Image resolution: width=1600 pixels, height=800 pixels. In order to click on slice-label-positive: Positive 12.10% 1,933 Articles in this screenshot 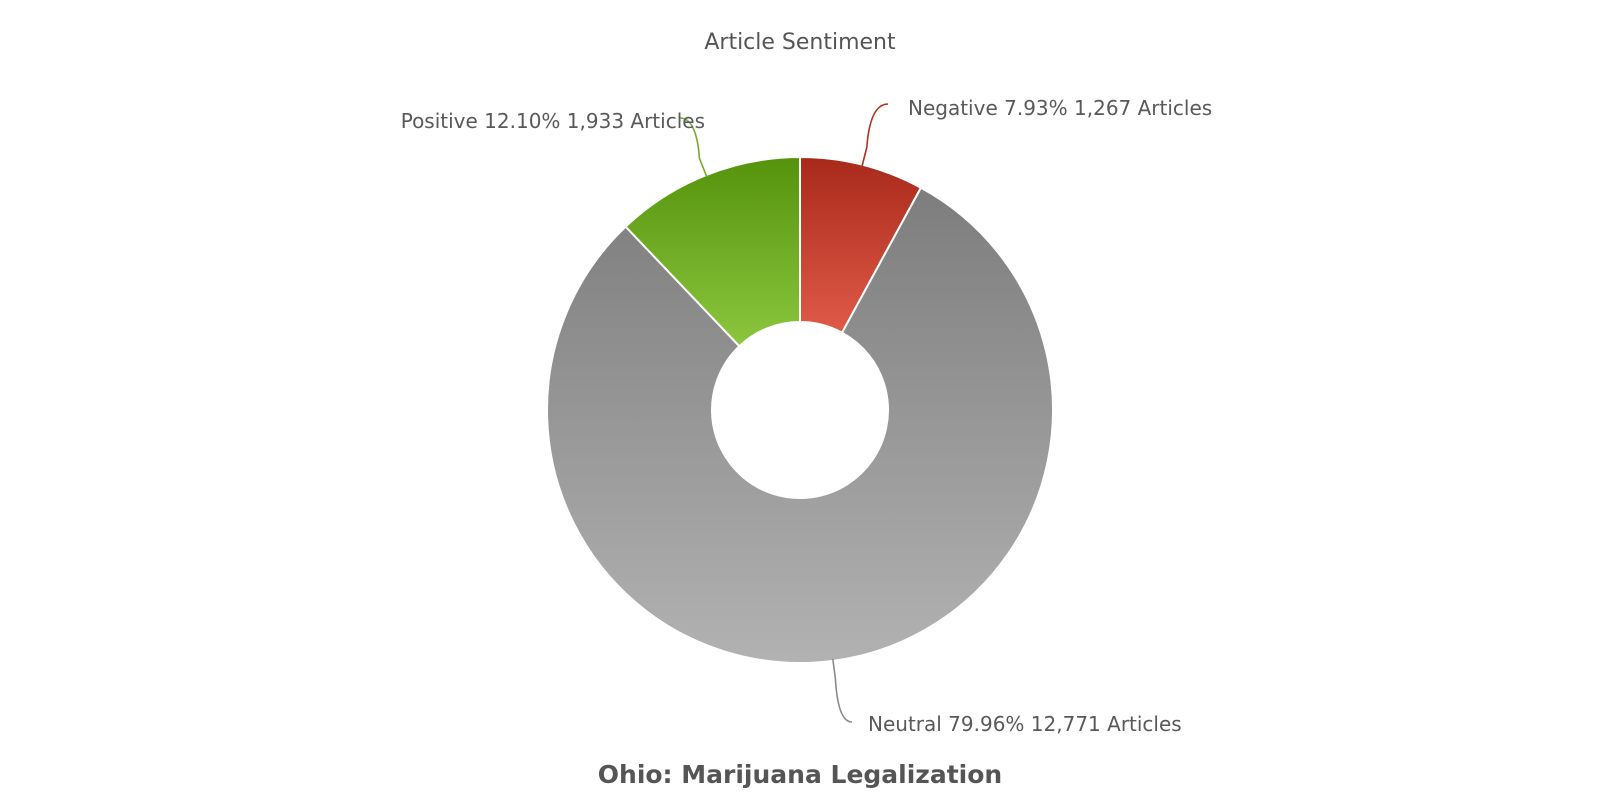, I will do `click(553, 121)`.